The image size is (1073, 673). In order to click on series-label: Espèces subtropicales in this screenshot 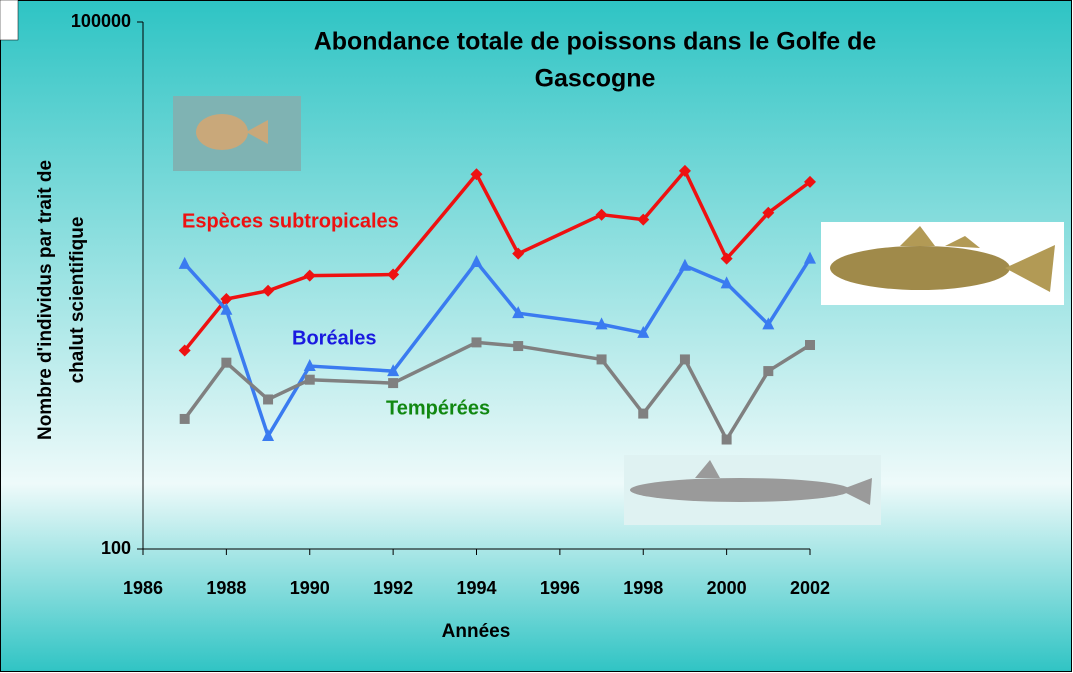, I will do `click(290, 221)`.